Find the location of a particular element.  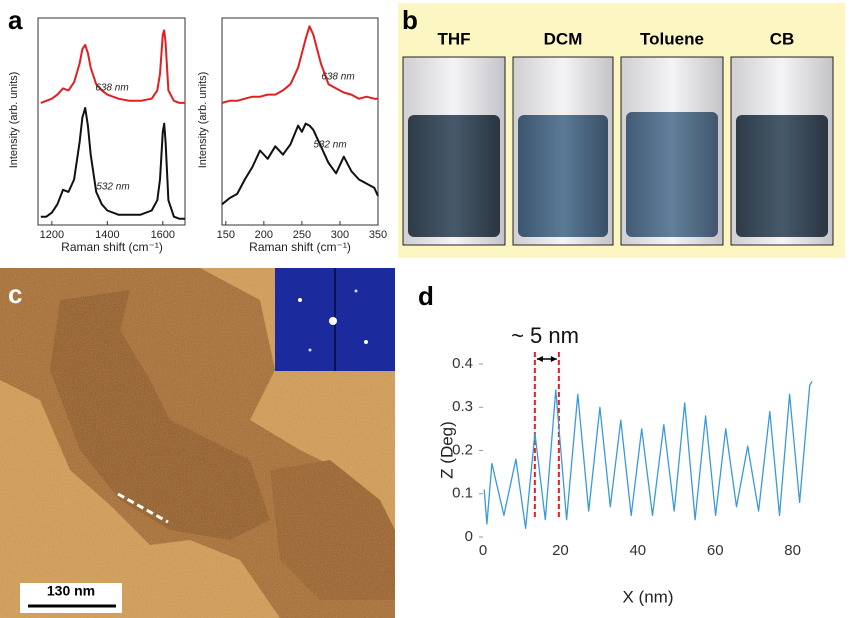

x-tick-label: 250 is located at coordinates (302, 235).